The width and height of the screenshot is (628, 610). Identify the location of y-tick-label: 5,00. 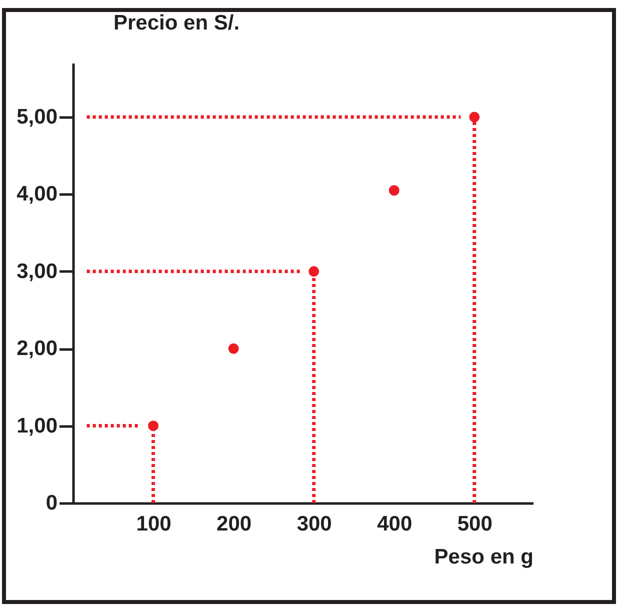
(37, 117).